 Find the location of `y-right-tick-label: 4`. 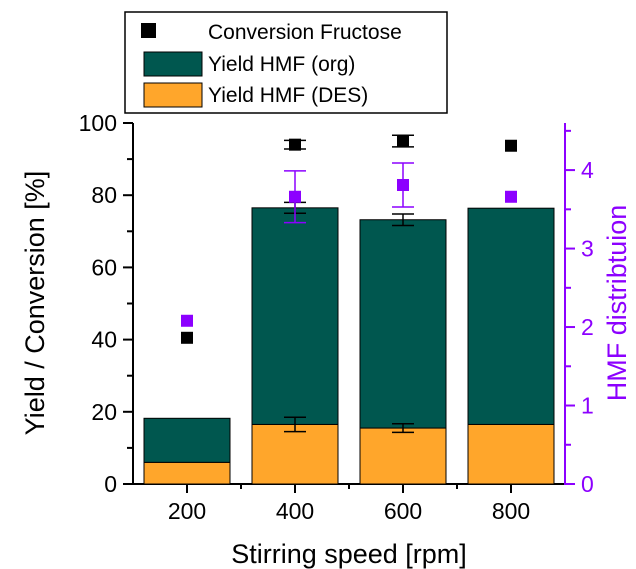

y-right-tick-label: 4 is located at coordinates (587, 170).